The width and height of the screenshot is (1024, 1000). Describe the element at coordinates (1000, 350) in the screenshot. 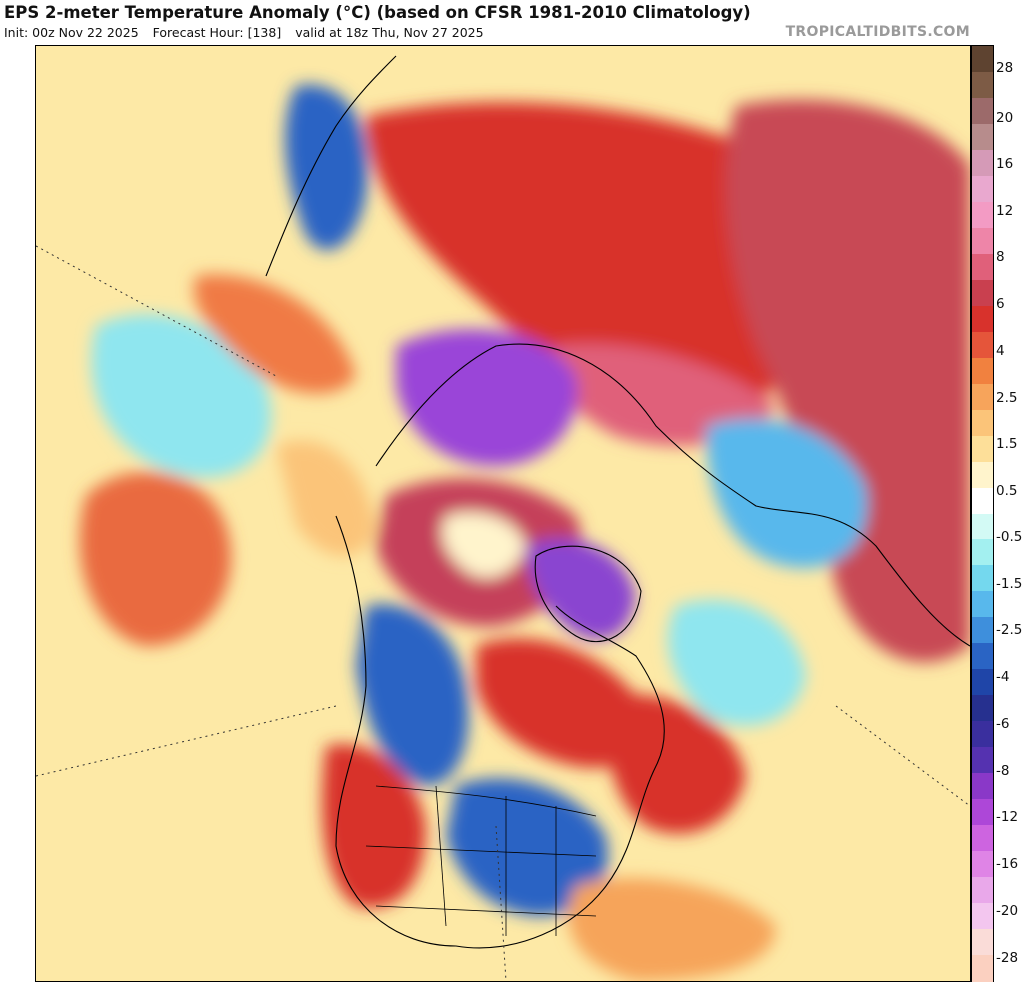

I see `colorbar-label: 4` at that location.